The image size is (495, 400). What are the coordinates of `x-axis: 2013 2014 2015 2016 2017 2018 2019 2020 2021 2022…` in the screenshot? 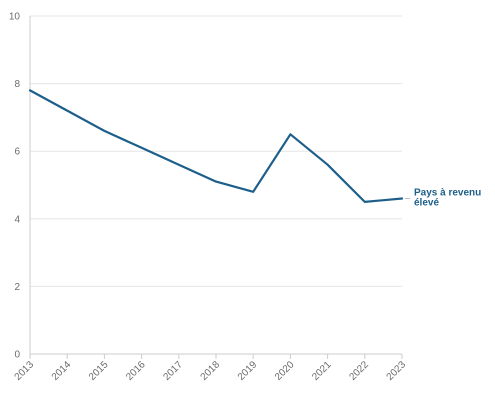 It's located at (211, 368).